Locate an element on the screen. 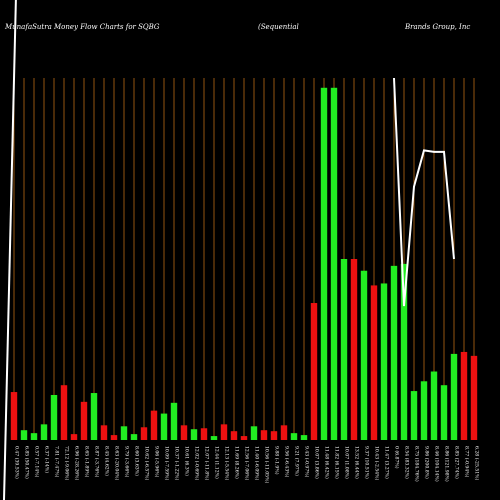  x-tick-label: 10.09 (-7.59%) is located at coordinates (167, 463).